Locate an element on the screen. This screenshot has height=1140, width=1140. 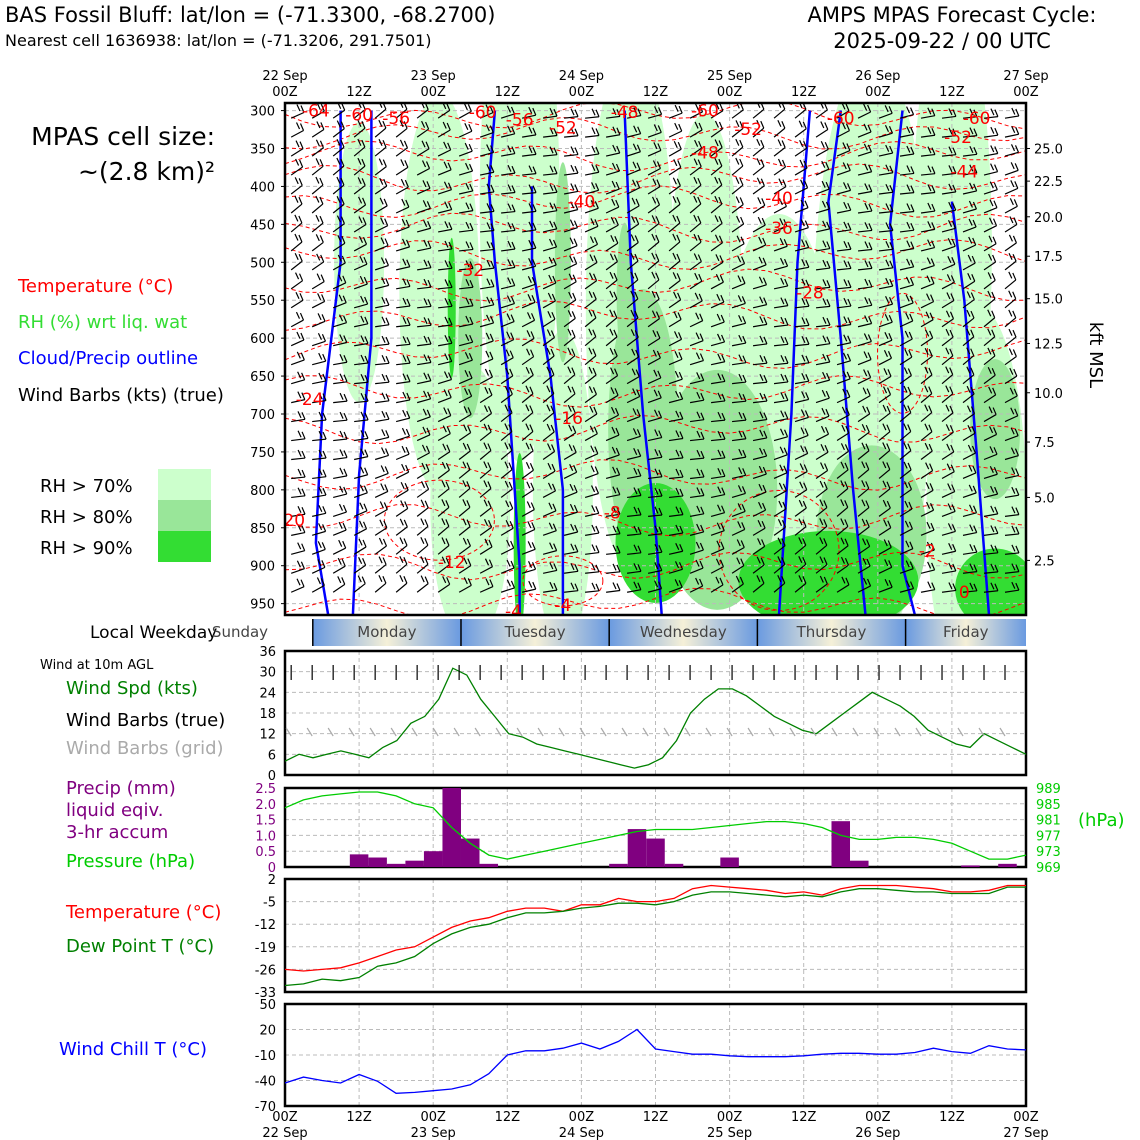
bottom-hour-label: 00Z is located at coordinates (878, 1117).